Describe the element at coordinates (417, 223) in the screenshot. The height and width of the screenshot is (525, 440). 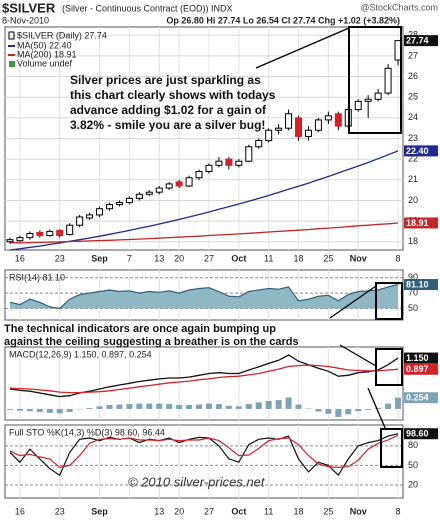
I see `value-label: 18.91` at that location.